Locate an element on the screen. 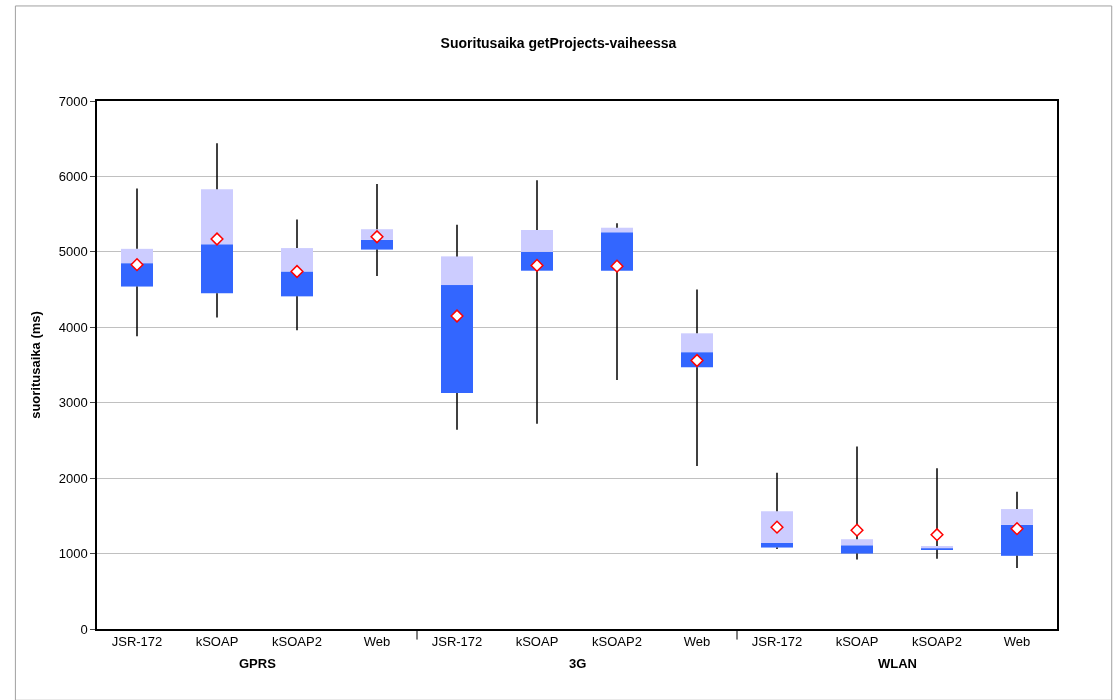 The image size is (1117, 700). y-tick-label: 7000 is located at coordinates (73, 101).